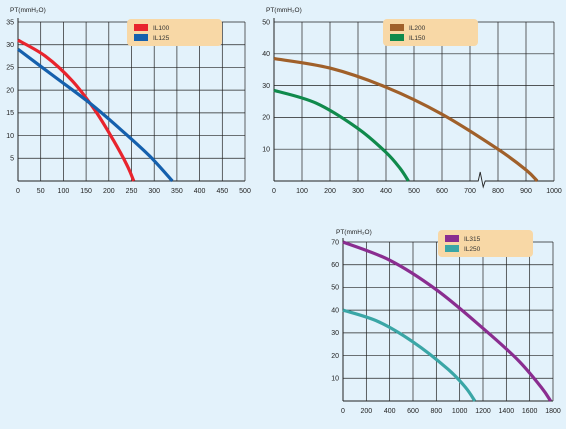  I want to click on legend-label: IL315, so click(472, 239).